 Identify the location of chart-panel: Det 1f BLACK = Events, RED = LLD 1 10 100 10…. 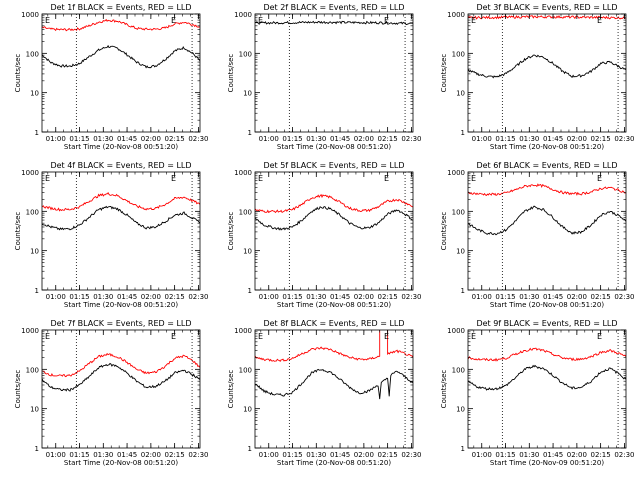
(111, 77).